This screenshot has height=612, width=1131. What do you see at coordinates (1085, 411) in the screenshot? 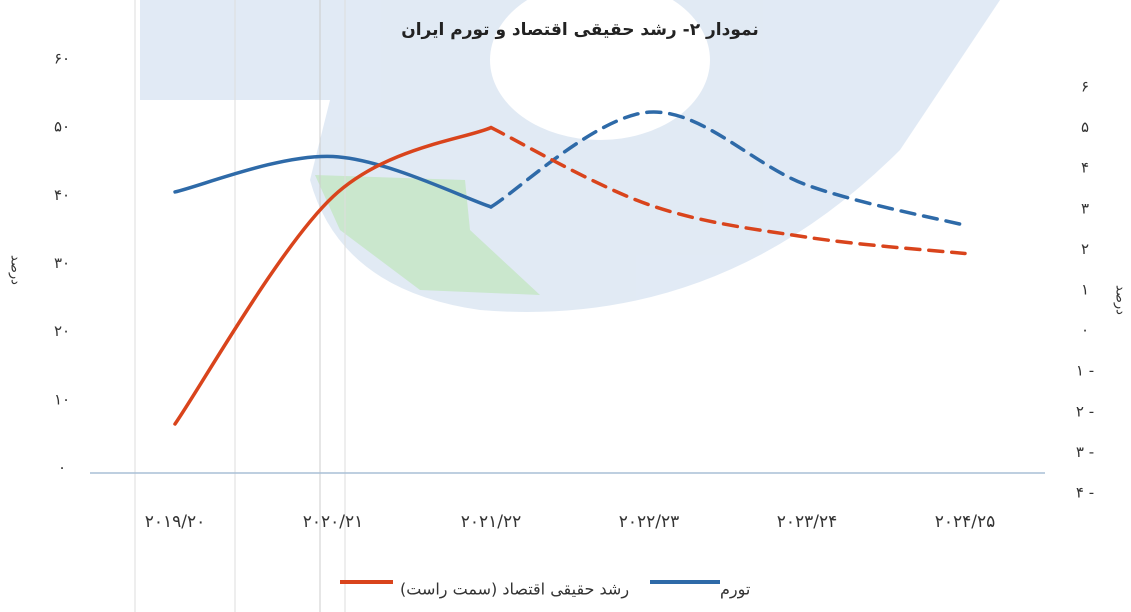
I see `y2-tick-label: ۲ -` at bounding box center [1085, 411].